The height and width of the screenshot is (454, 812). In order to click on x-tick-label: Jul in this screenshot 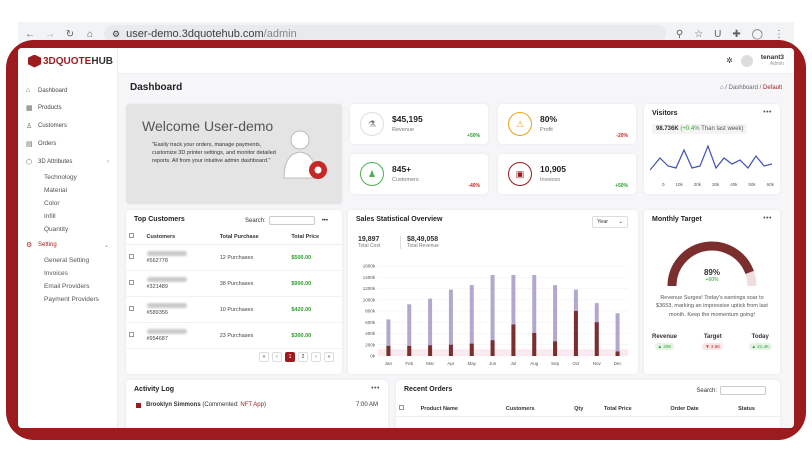, I will do `click(514, 363)`.